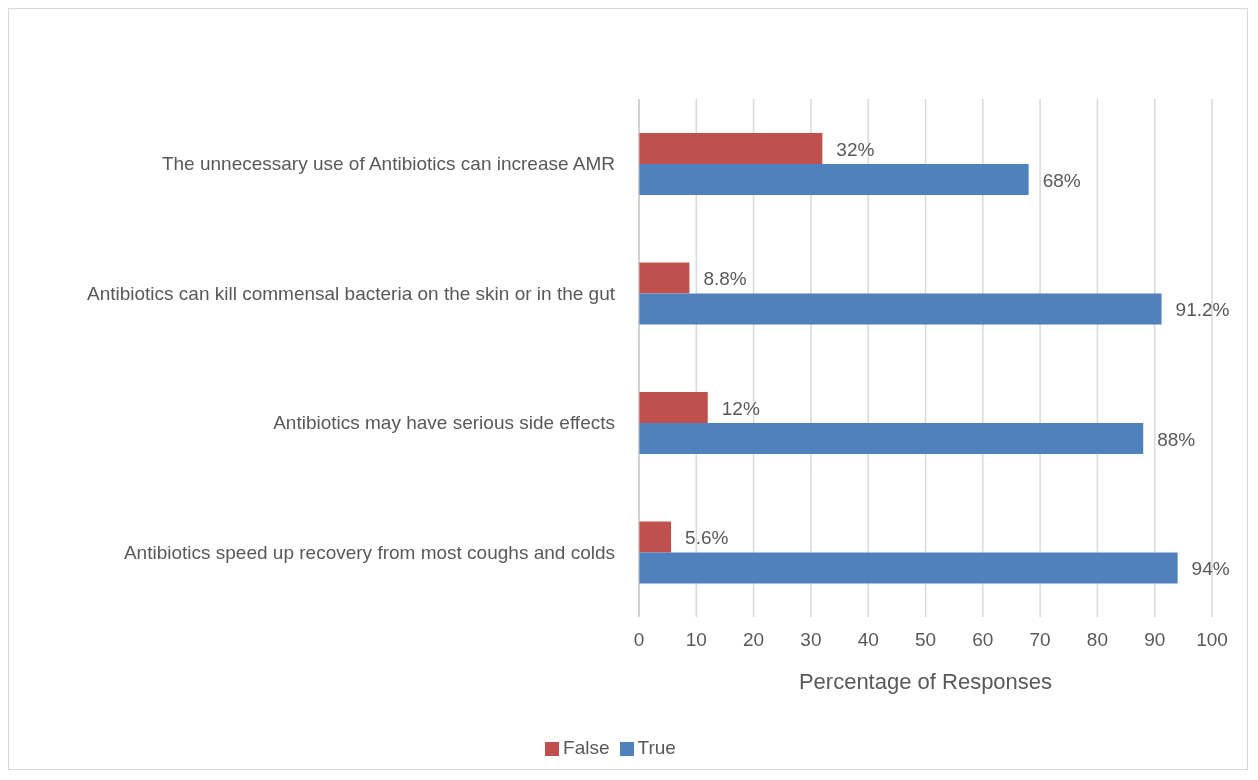 The height and width of the screenshot is (780, 1258). I want to click on data-label: 12%, so click(740, 408).